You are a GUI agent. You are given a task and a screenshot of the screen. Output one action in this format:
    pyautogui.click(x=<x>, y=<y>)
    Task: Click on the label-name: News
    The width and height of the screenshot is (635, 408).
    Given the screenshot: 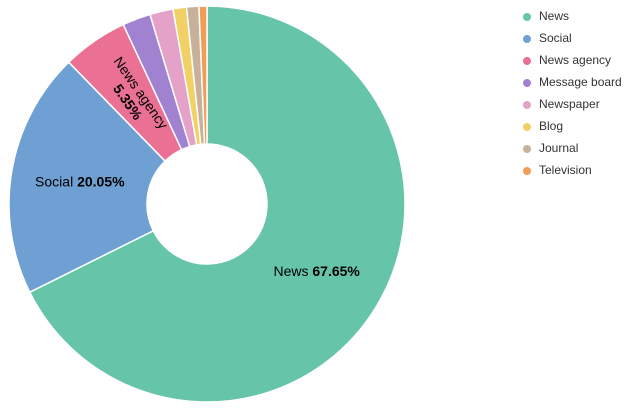 What is the action you would take?
    pyautogui.click(x=290, y=271)
    